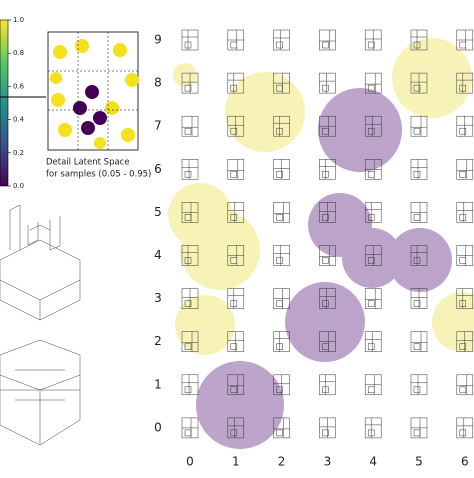 The width and height of the screenshot is (474, 478). Describe the element at coordinates (18, 153) in the screenshot. I see `colorbar-tick-label: 0.2` at that location.